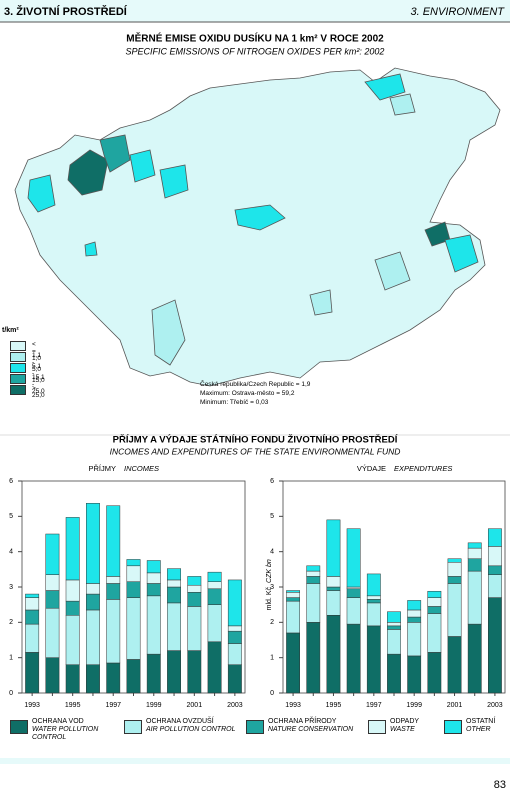 Image resolution: width=510 pixels, height=793 pixels. I want to click on y-tick-label: 6, so click(11, 481).